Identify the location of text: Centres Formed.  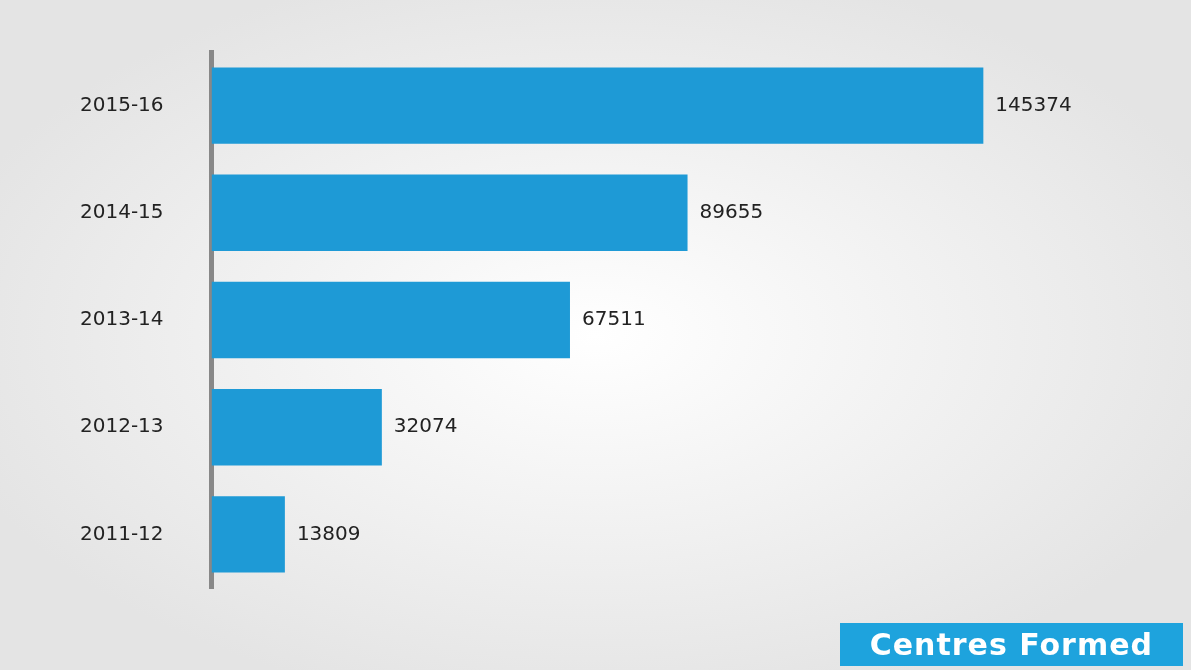
(1011, 644).